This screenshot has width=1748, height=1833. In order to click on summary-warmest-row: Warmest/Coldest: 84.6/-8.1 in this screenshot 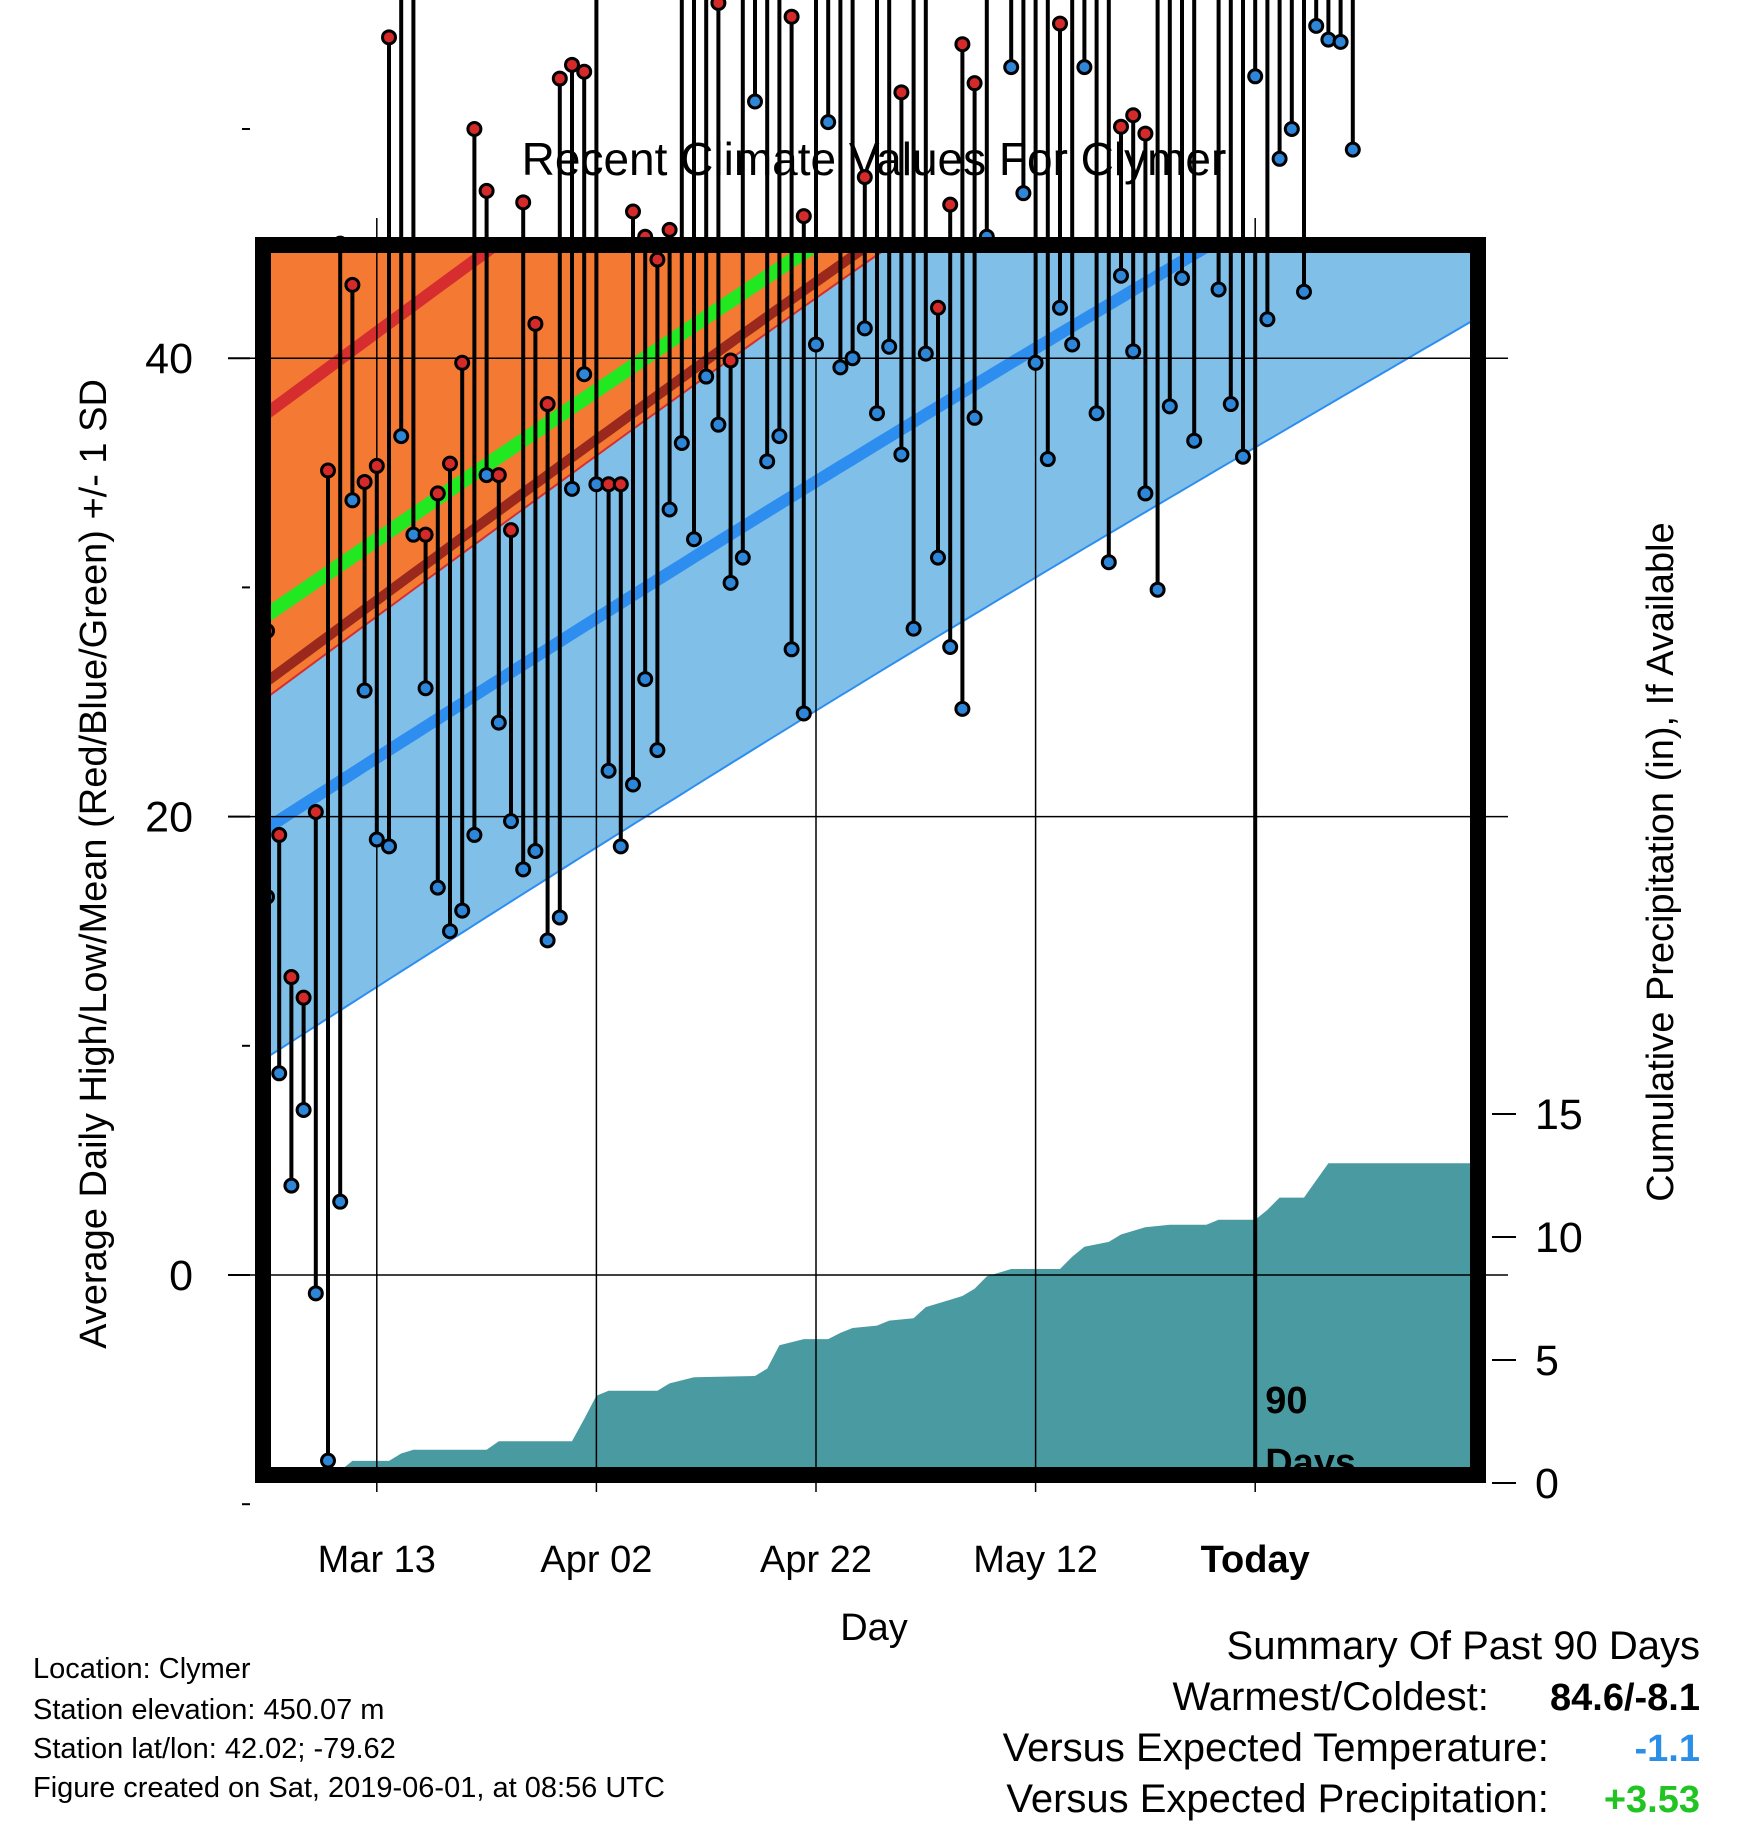, I will do `click(1437, 1697)`.